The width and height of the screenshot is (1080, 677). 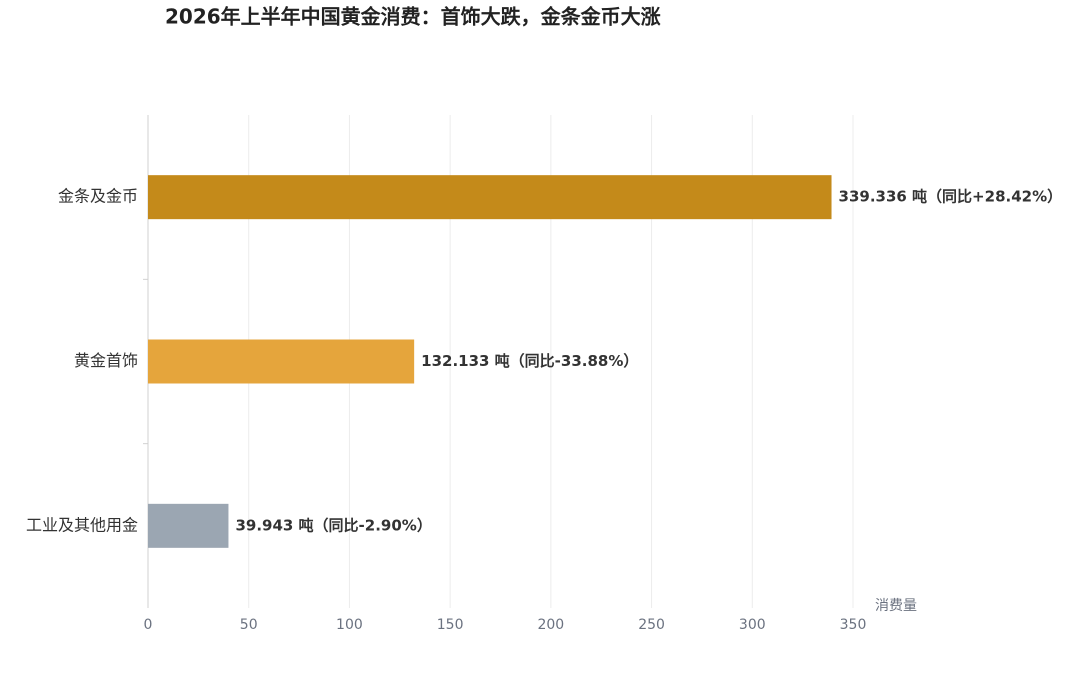 I want to click on y-tick-label: 金条及金币, so click(x=98, y=196).